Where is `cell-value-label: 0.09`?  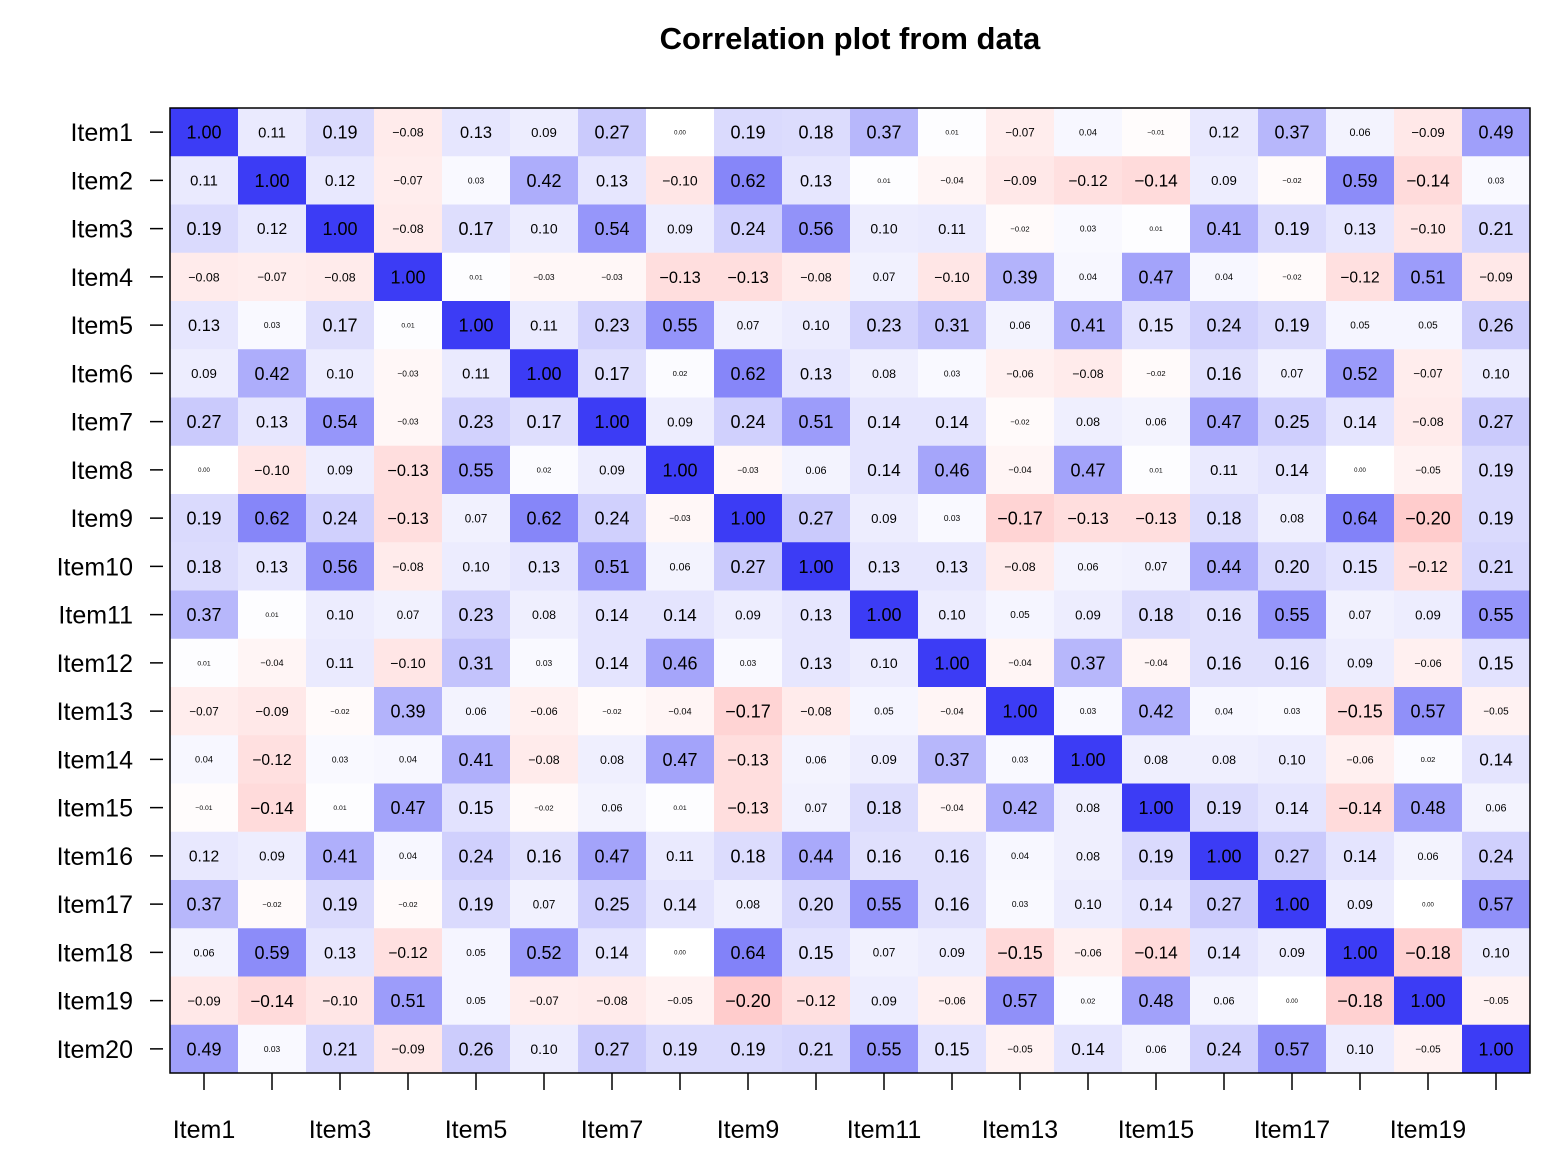
cell-value-label: 0.09 is located at coordinates (748, 614).